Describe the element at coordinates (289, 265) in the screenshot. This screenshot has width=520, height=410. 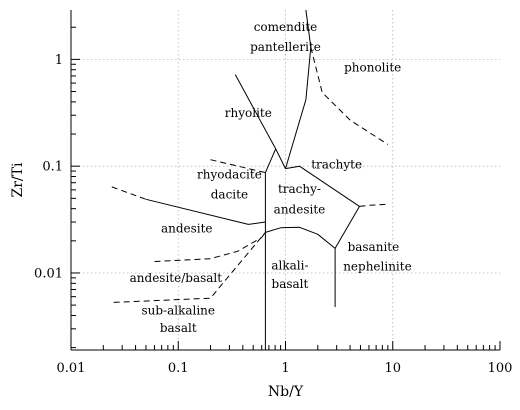
I see `field-label: alkali-` at that location.